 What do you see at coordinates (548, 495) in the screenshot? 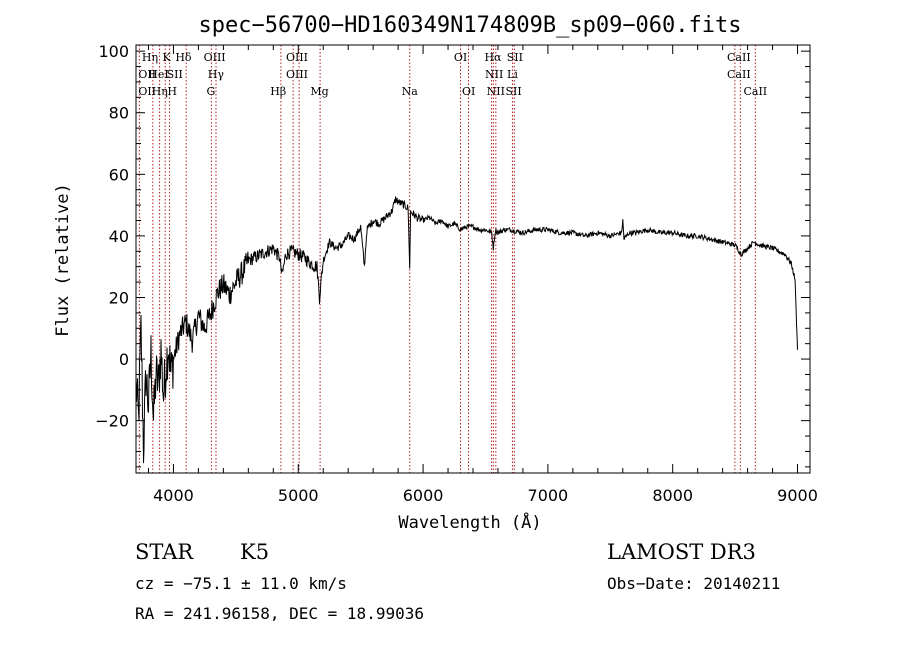
I see `x-tick-label: 7000` at bounding box center [548, 495].